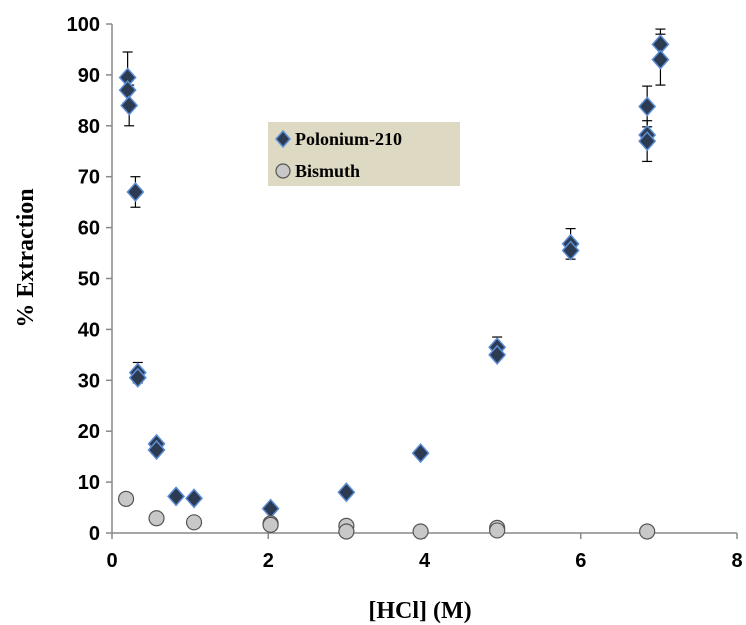  I want to click on x-tick-label: 0, so click(111, 561).